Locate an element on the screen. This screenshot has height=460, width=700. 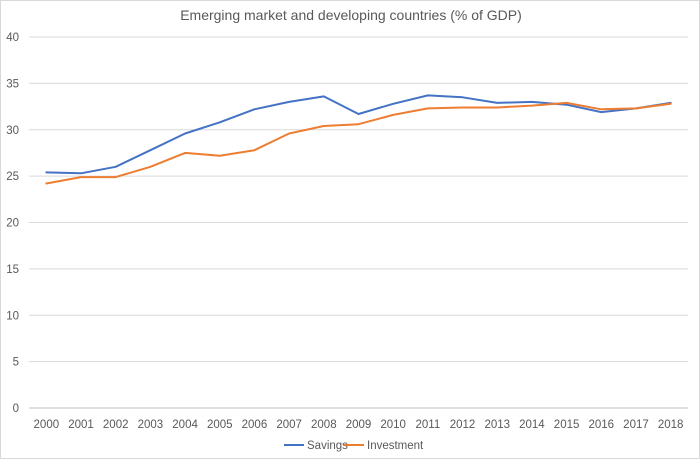
y-tick-label: 30 is located at coordinates (12, 131).